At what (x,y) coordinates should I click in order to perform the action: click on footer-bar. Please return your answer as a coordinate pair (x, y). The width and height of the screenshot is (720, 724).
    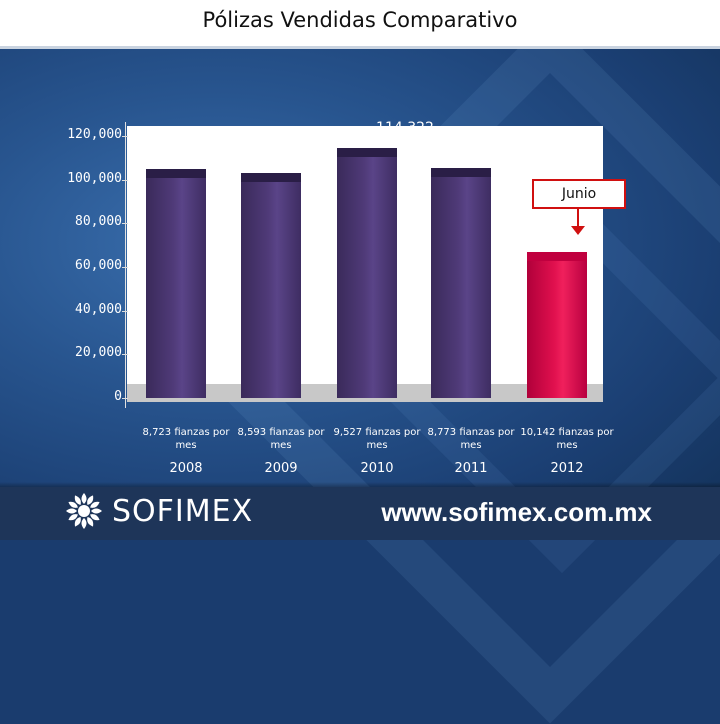
    Looking at the image, I should click on (360, 513).